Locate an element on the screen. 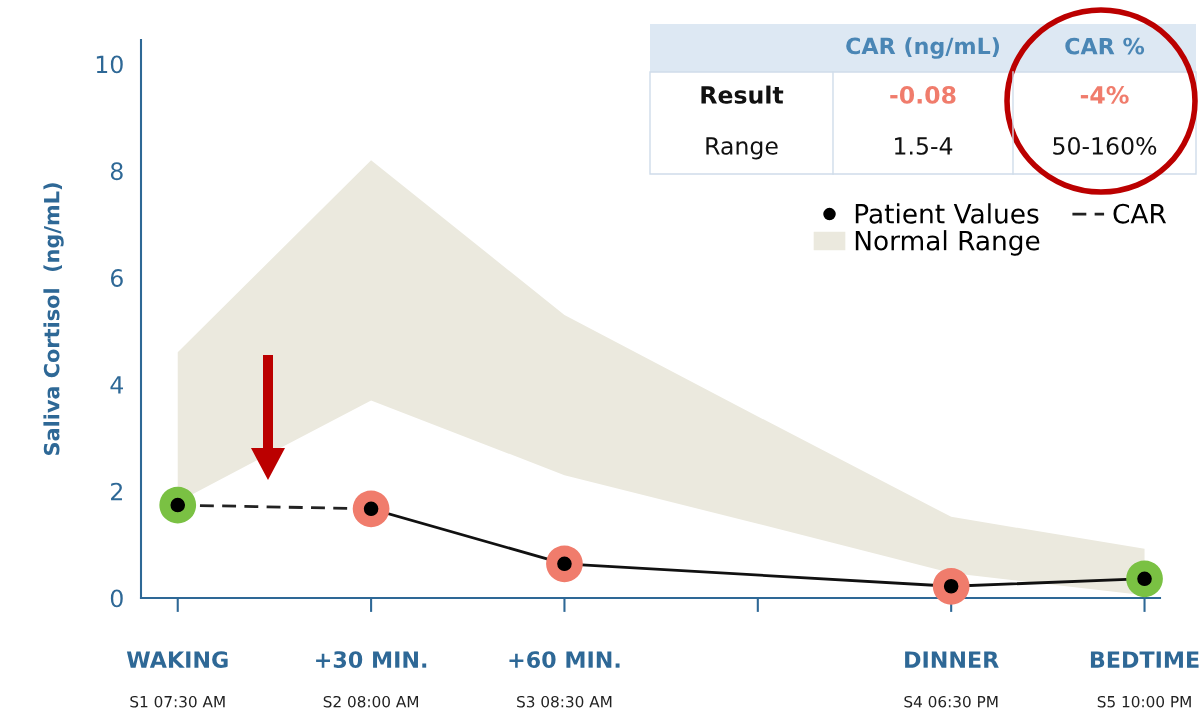  annotation: -4% is located at coordinates (1104, 94).